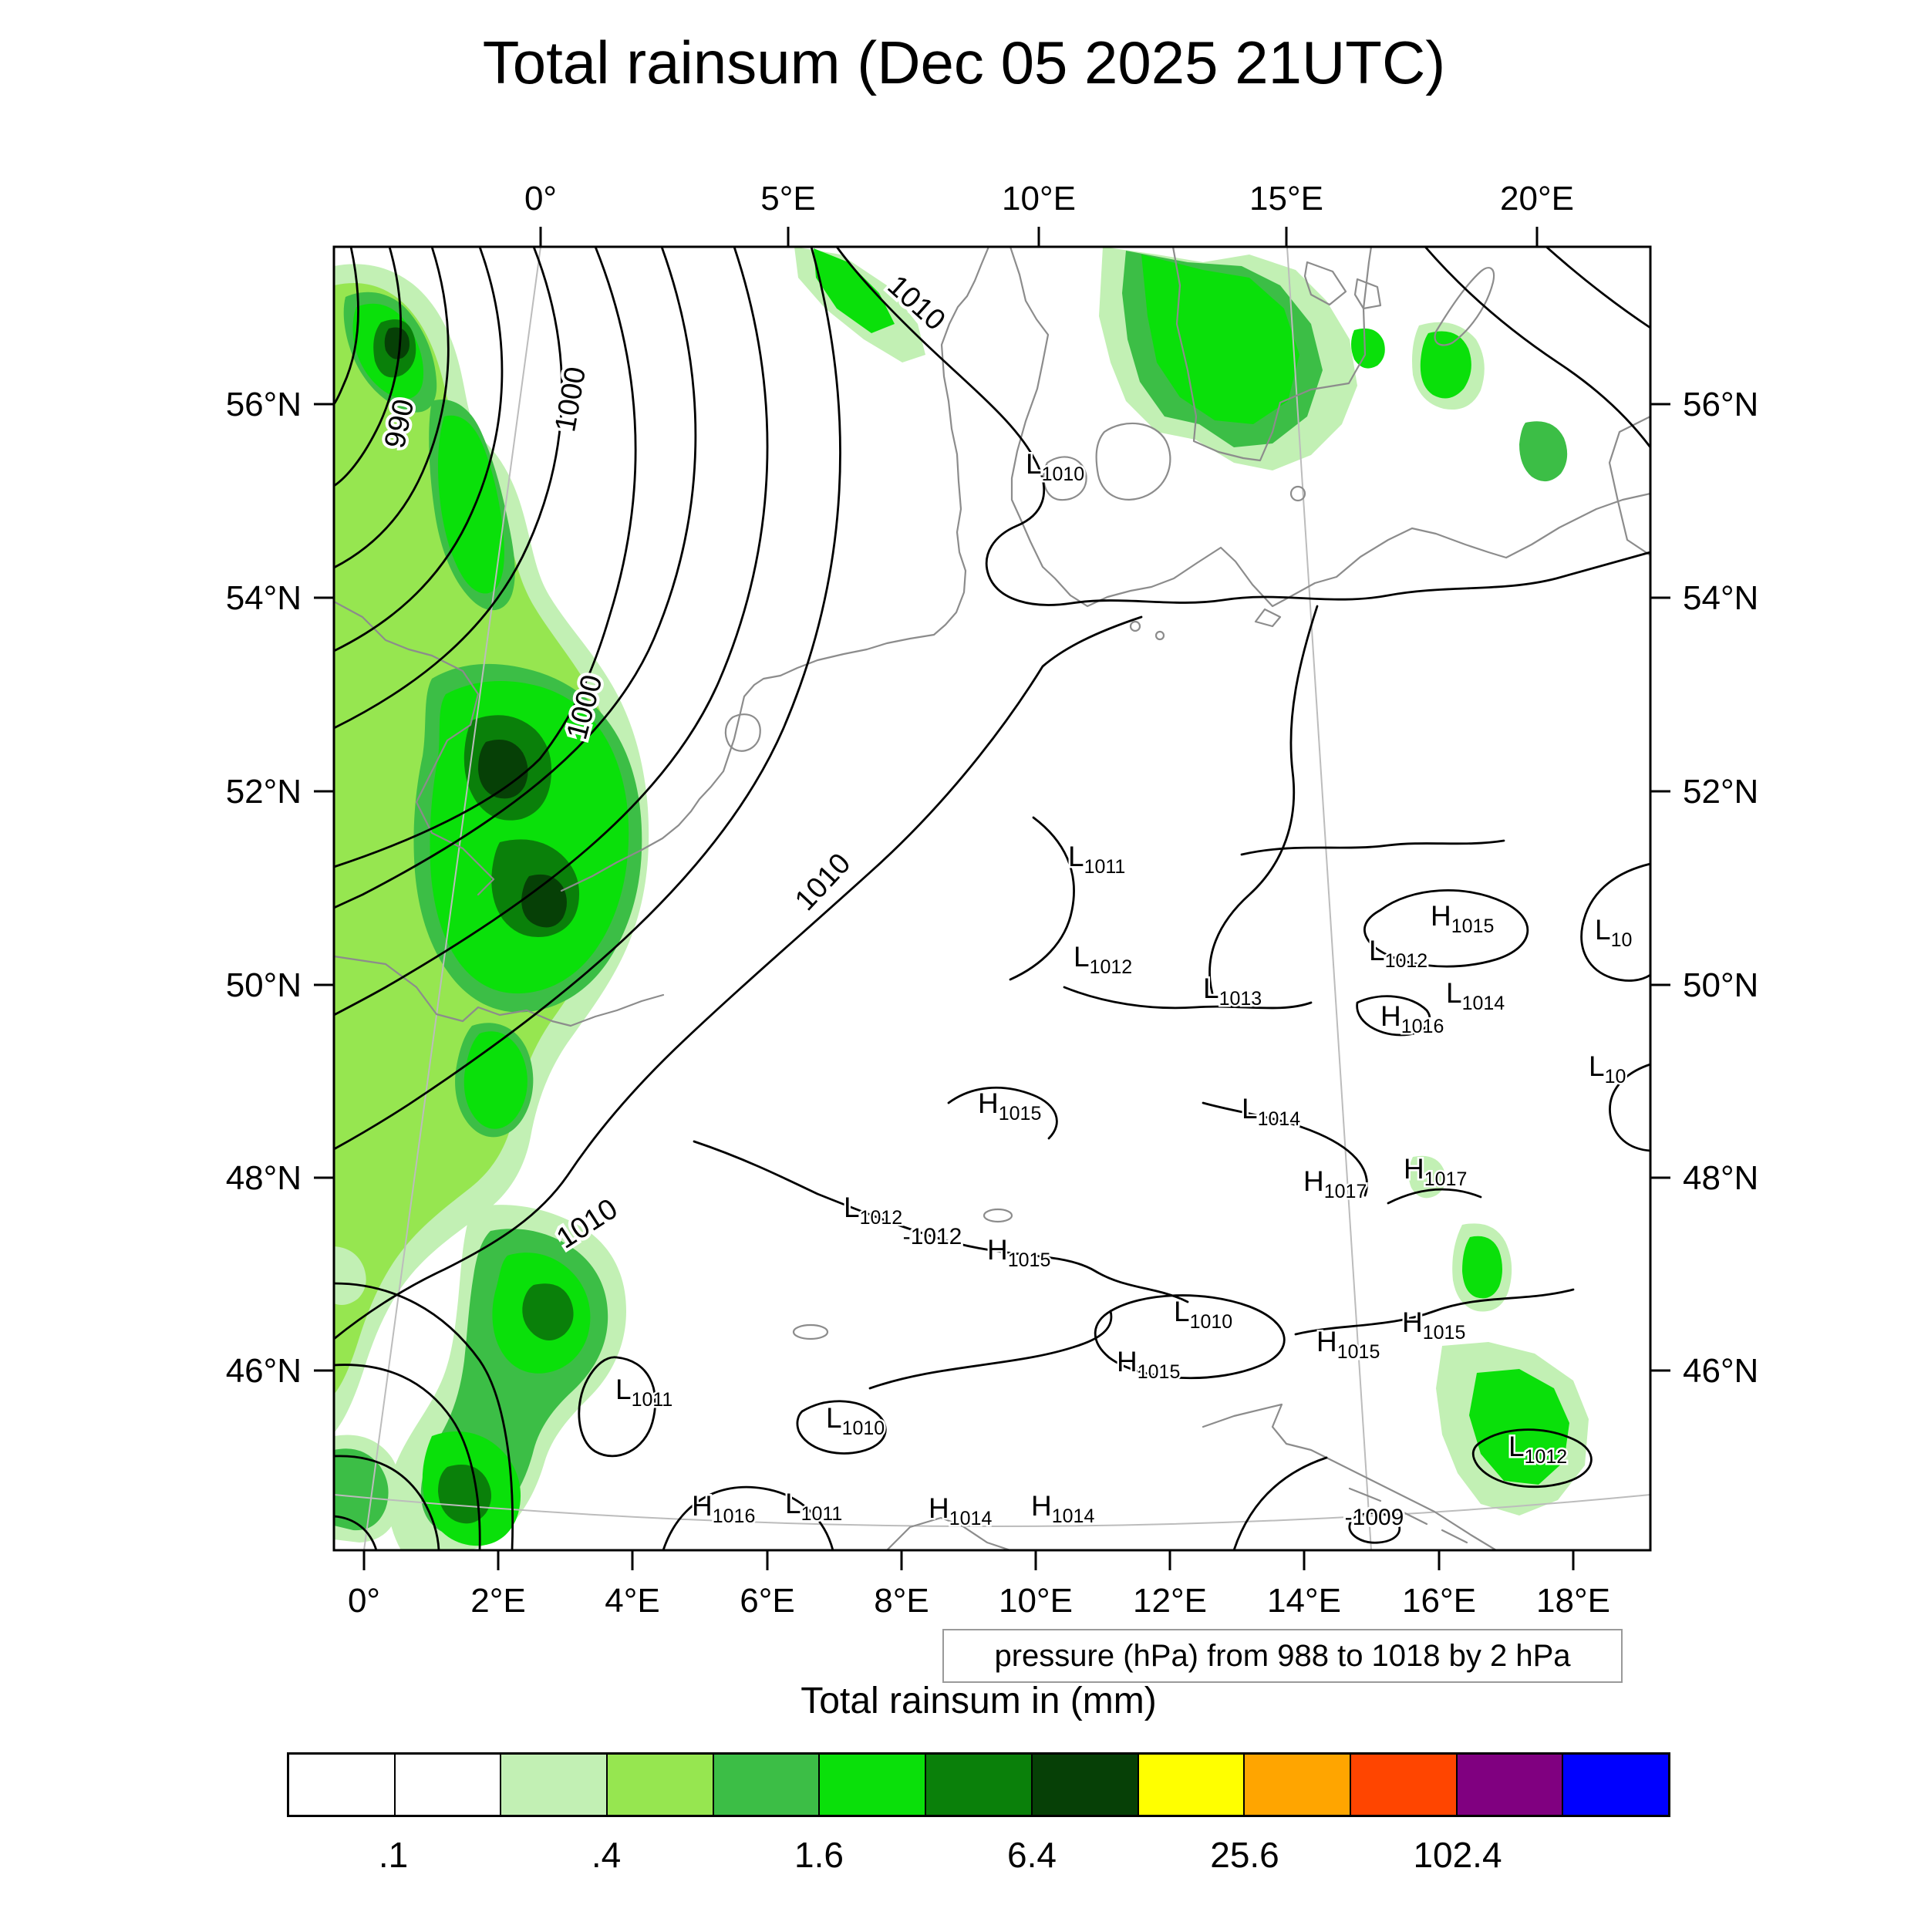  Describe the element at coordinates (1240, 999) in the screenshot. I see `pressure-center-value: 1013` at that location.